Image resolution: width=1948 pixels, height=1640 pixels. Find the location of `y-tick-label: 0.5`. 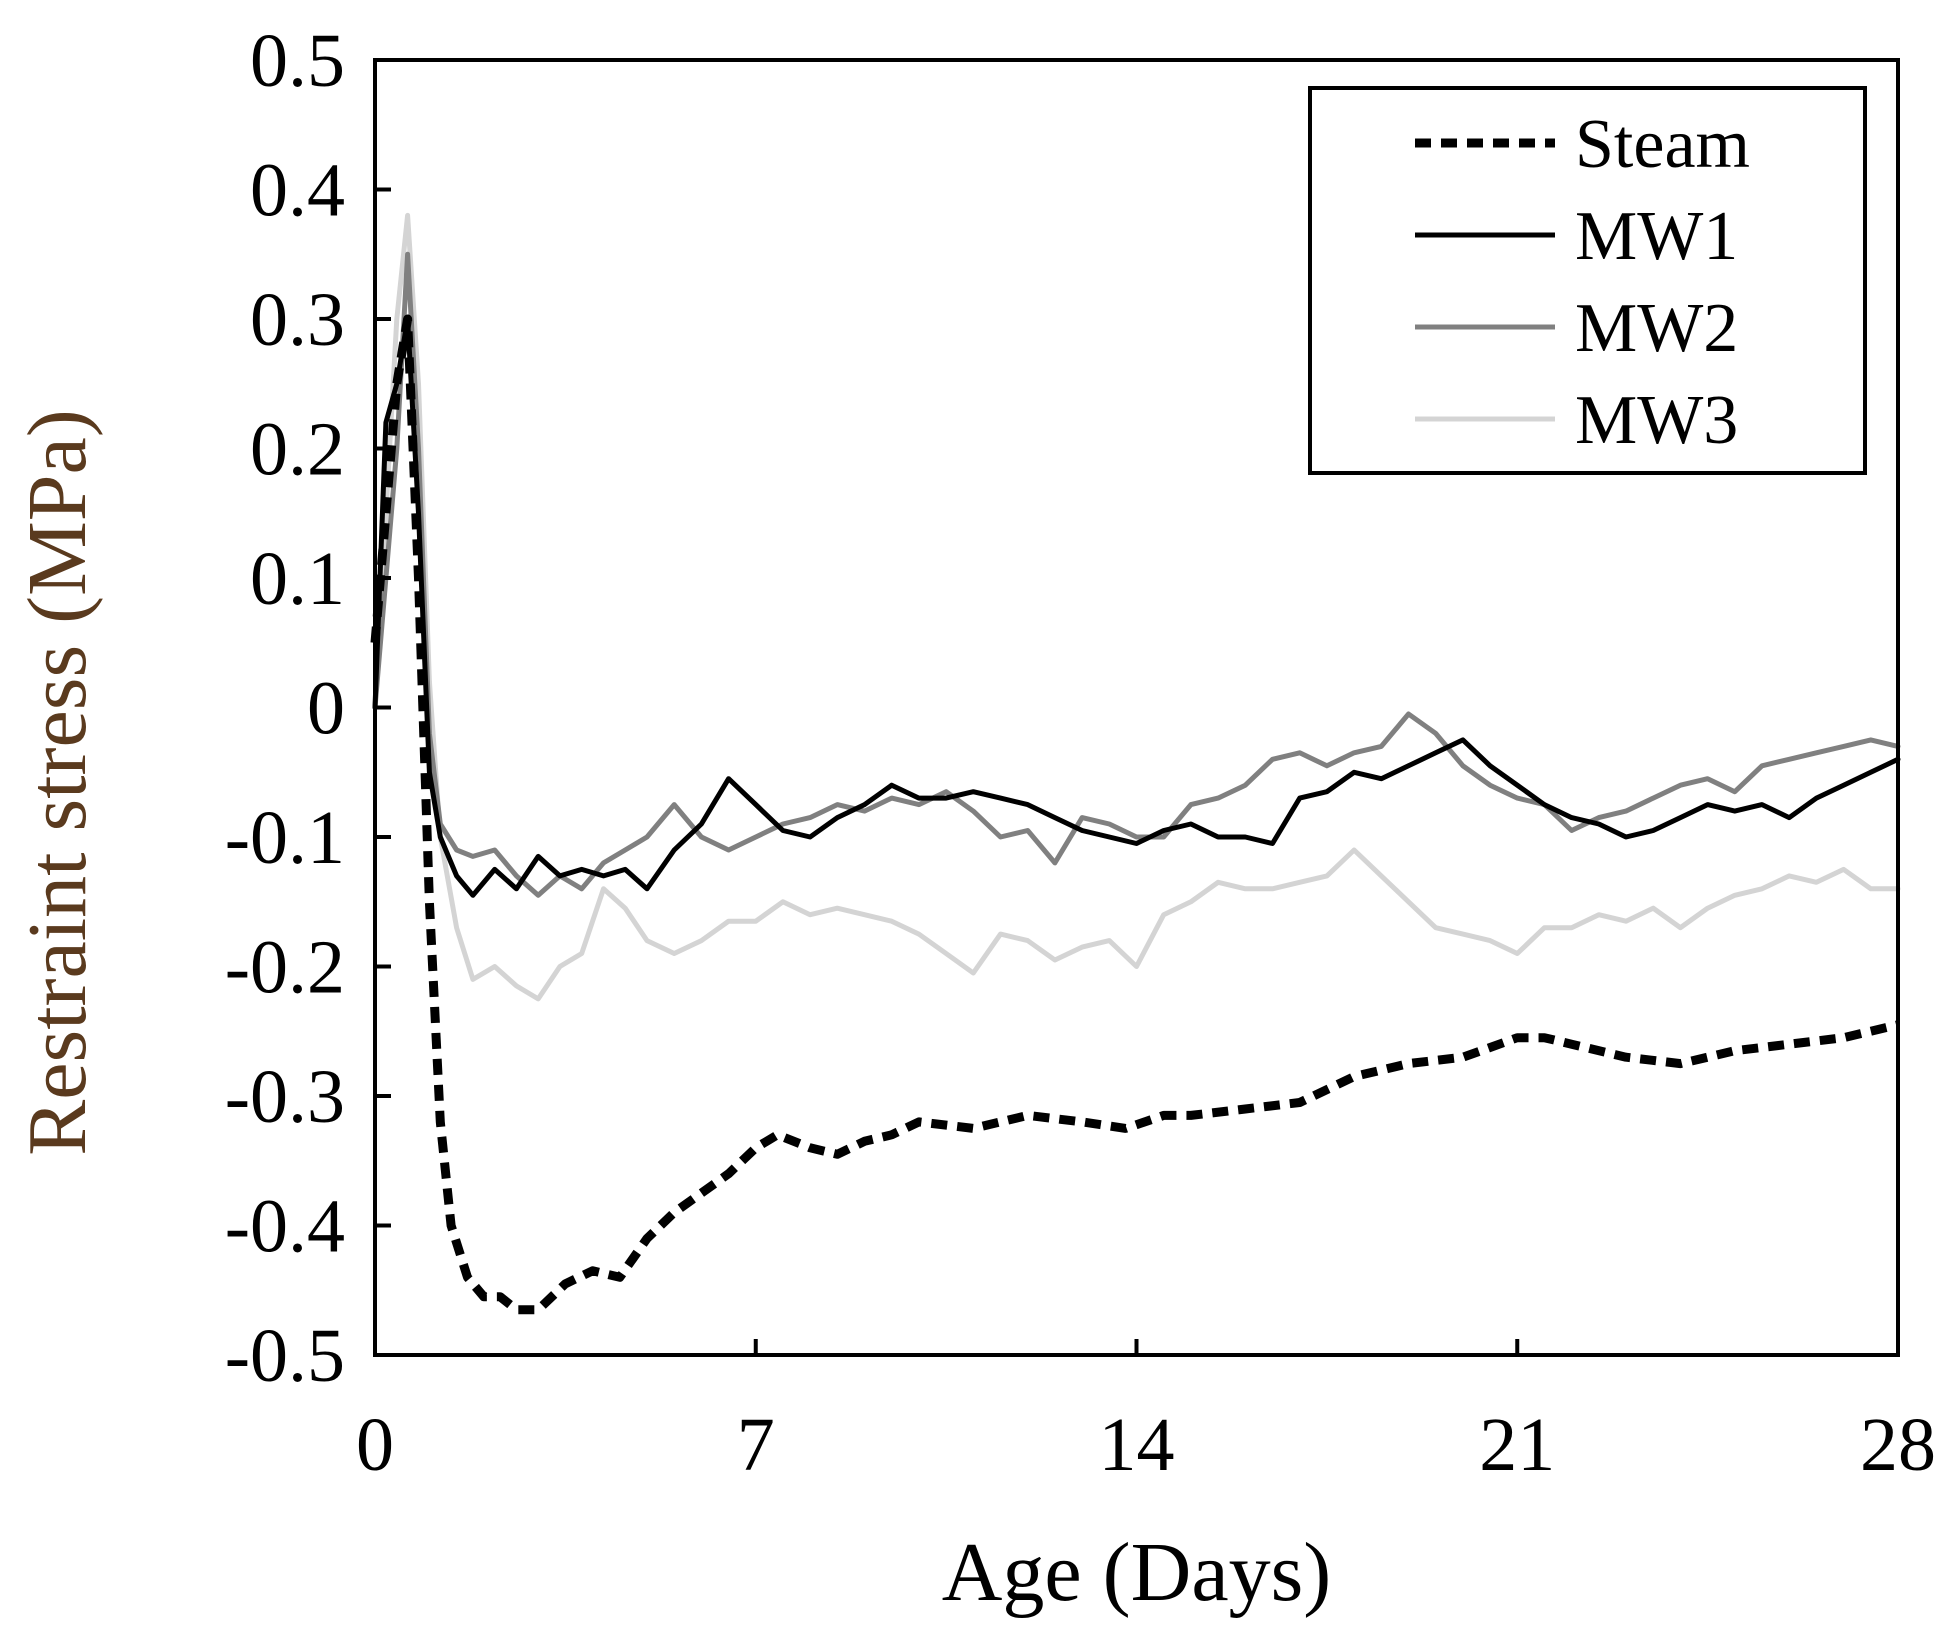

y-tick-label: 0.5 is located at coordinates (297, 61).